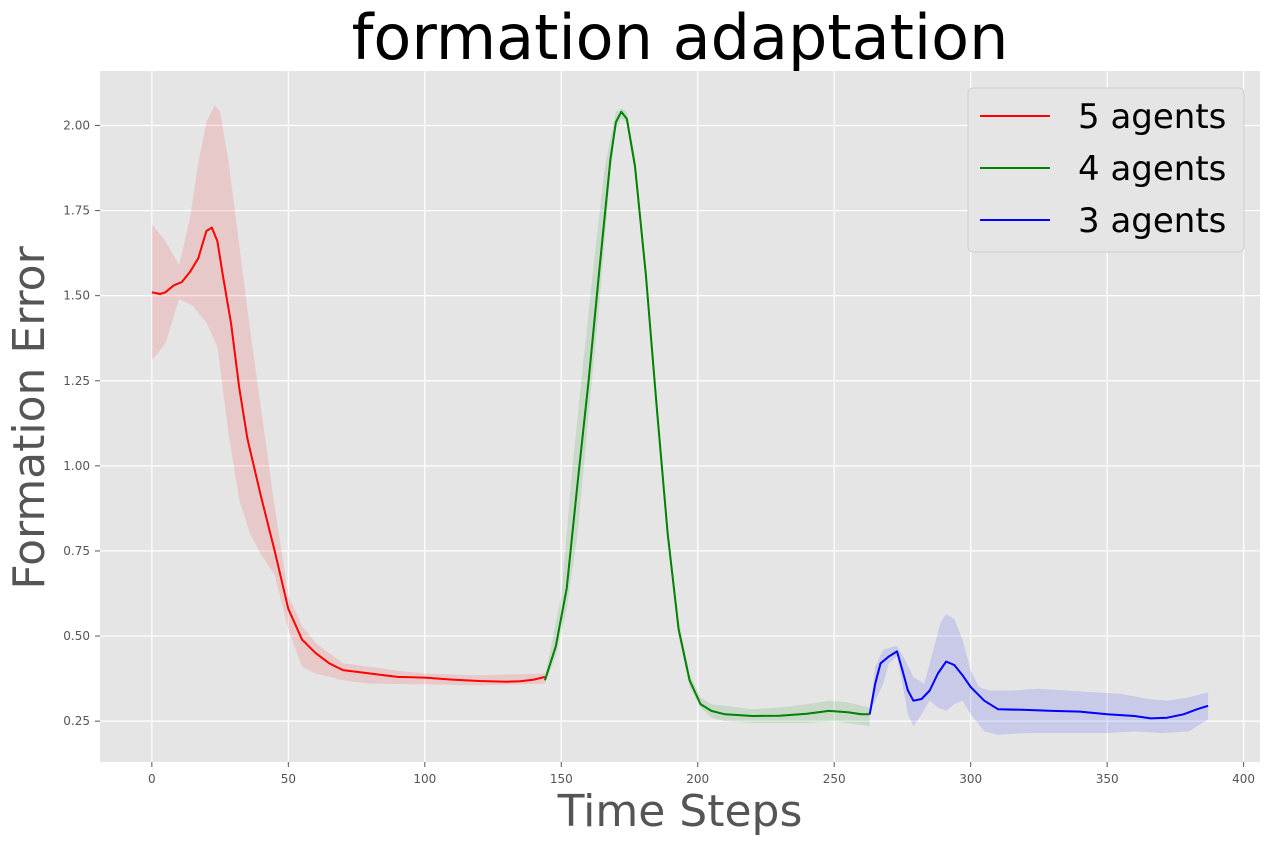 This screenshot has height=844, width=1270. What do you see at coordinates (561, 779) in the screenshot?
I see `x-tick-label: 150` at bounding box center [561, 779].